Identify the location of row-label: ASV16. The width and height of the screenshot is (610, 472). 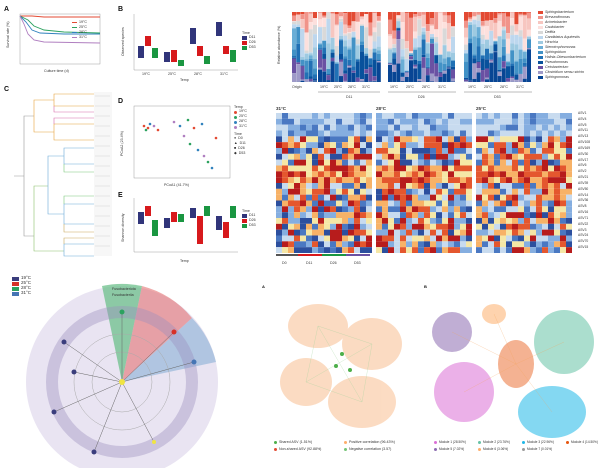
(583, 212).